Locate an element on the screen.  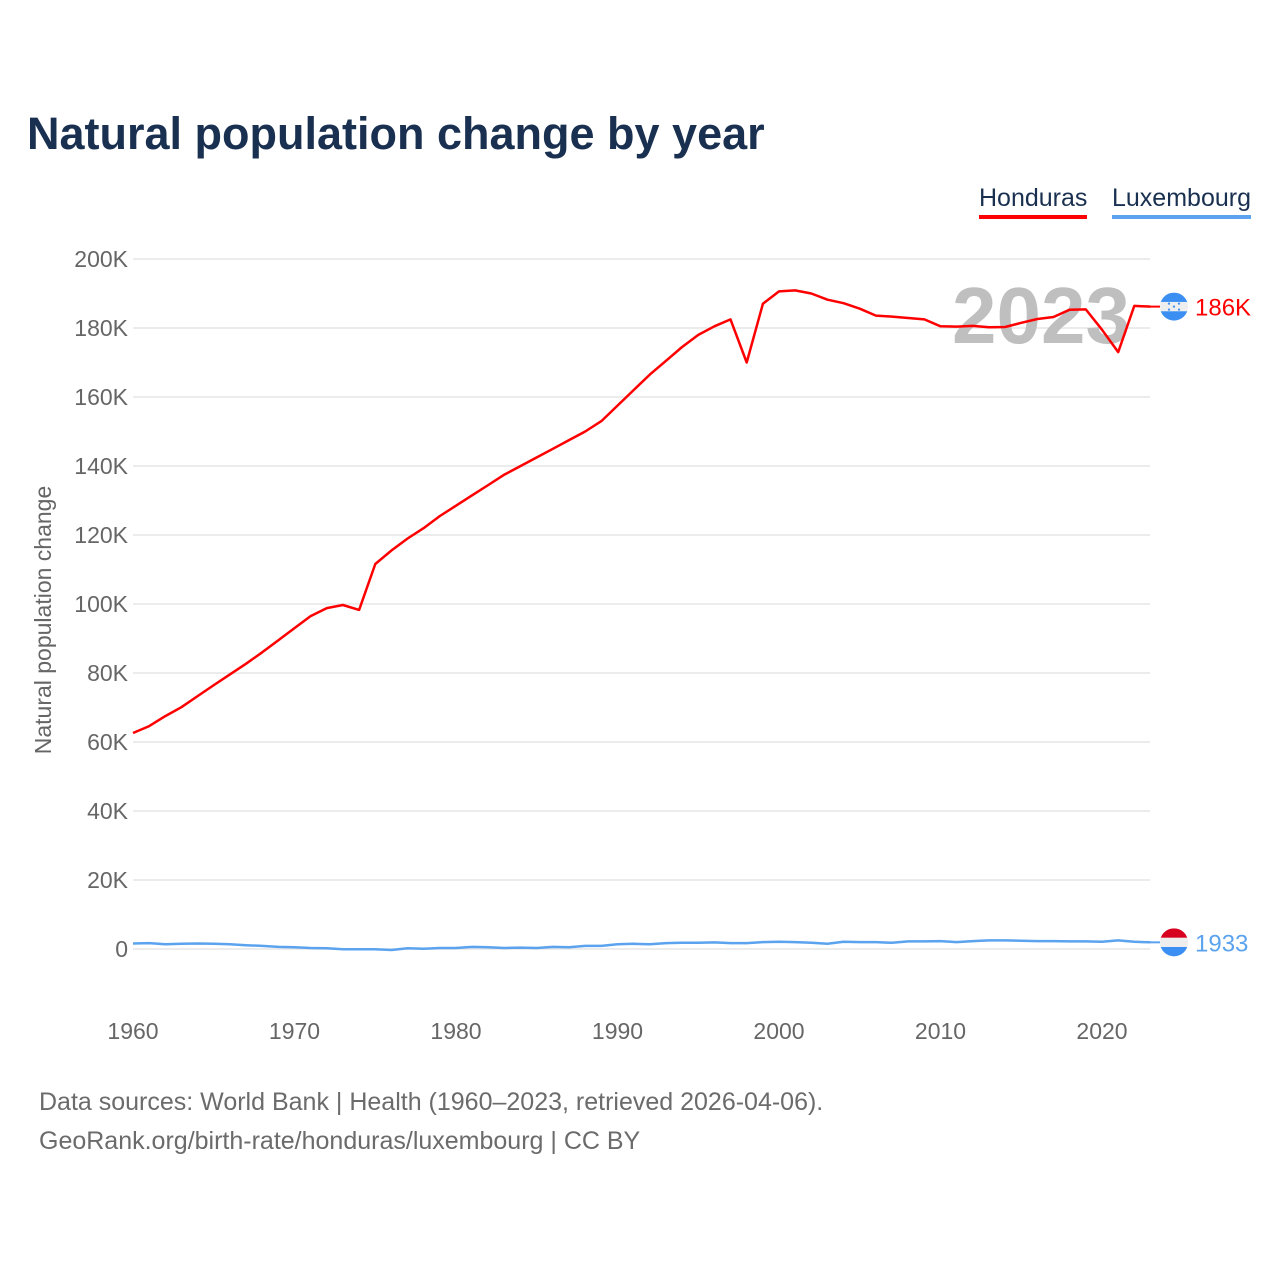
luxembourg-flag-icon is located at coordinates (1174, 942).